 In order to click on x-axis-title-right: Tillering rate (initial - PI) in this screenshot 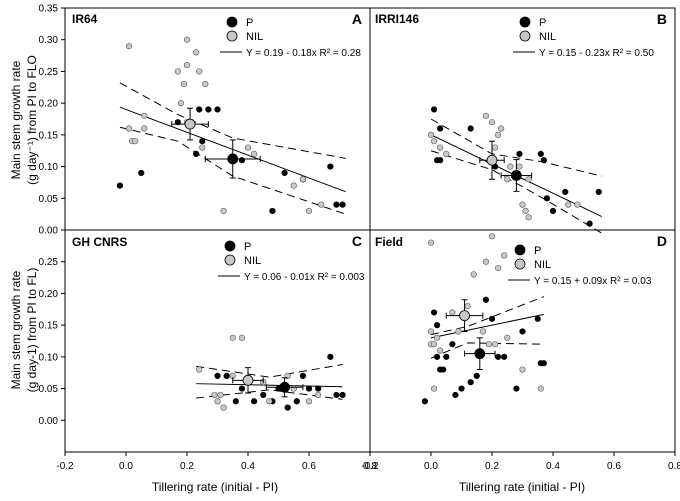, I will do `click(522, 487)`.